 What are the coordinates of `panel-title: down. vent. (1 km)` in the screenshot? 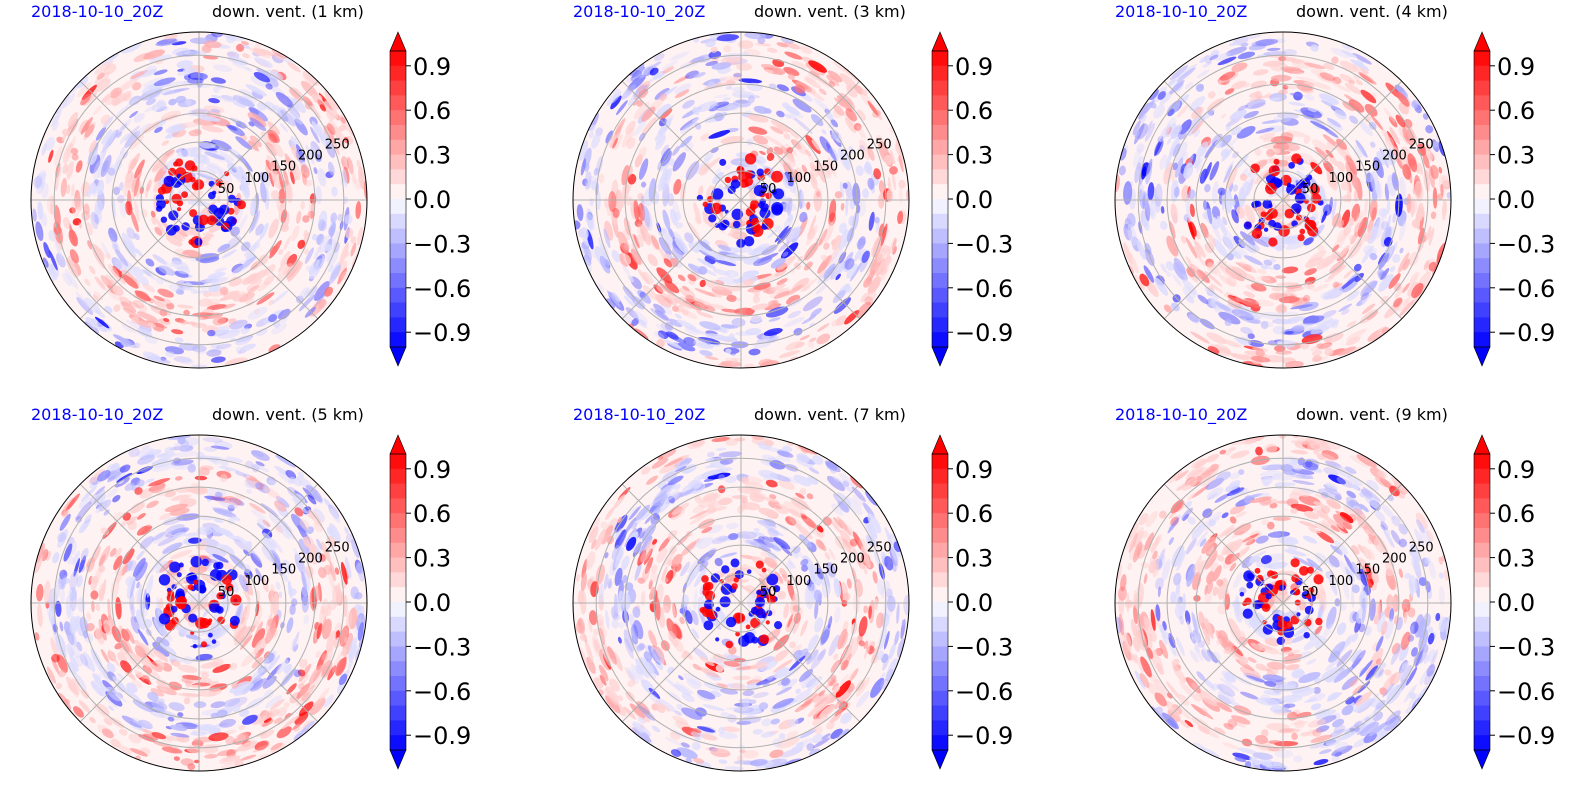 It's located at (288, 11).